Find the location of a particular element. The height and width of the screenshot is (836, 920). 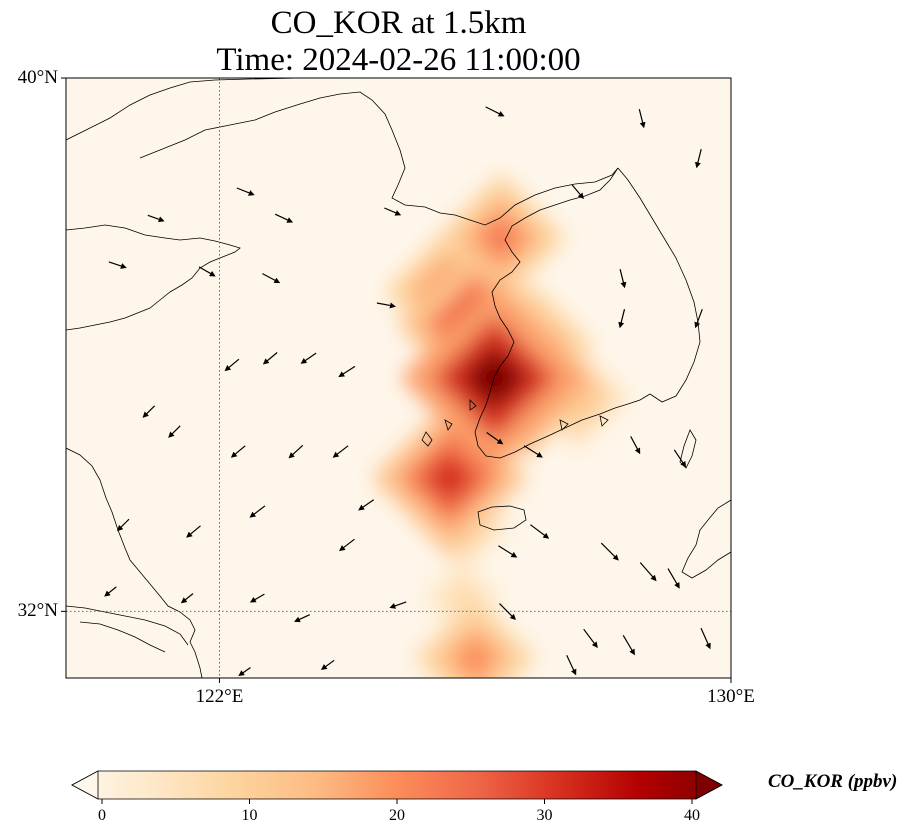

coastline-korea-west is located at coordinates (562, 313).